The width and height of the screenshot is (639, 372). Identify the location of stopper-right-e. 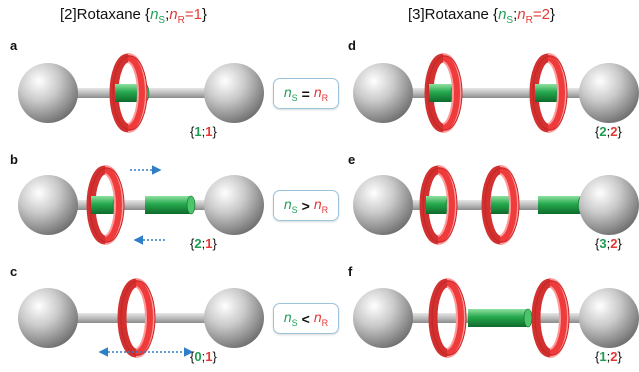
(609, 205).